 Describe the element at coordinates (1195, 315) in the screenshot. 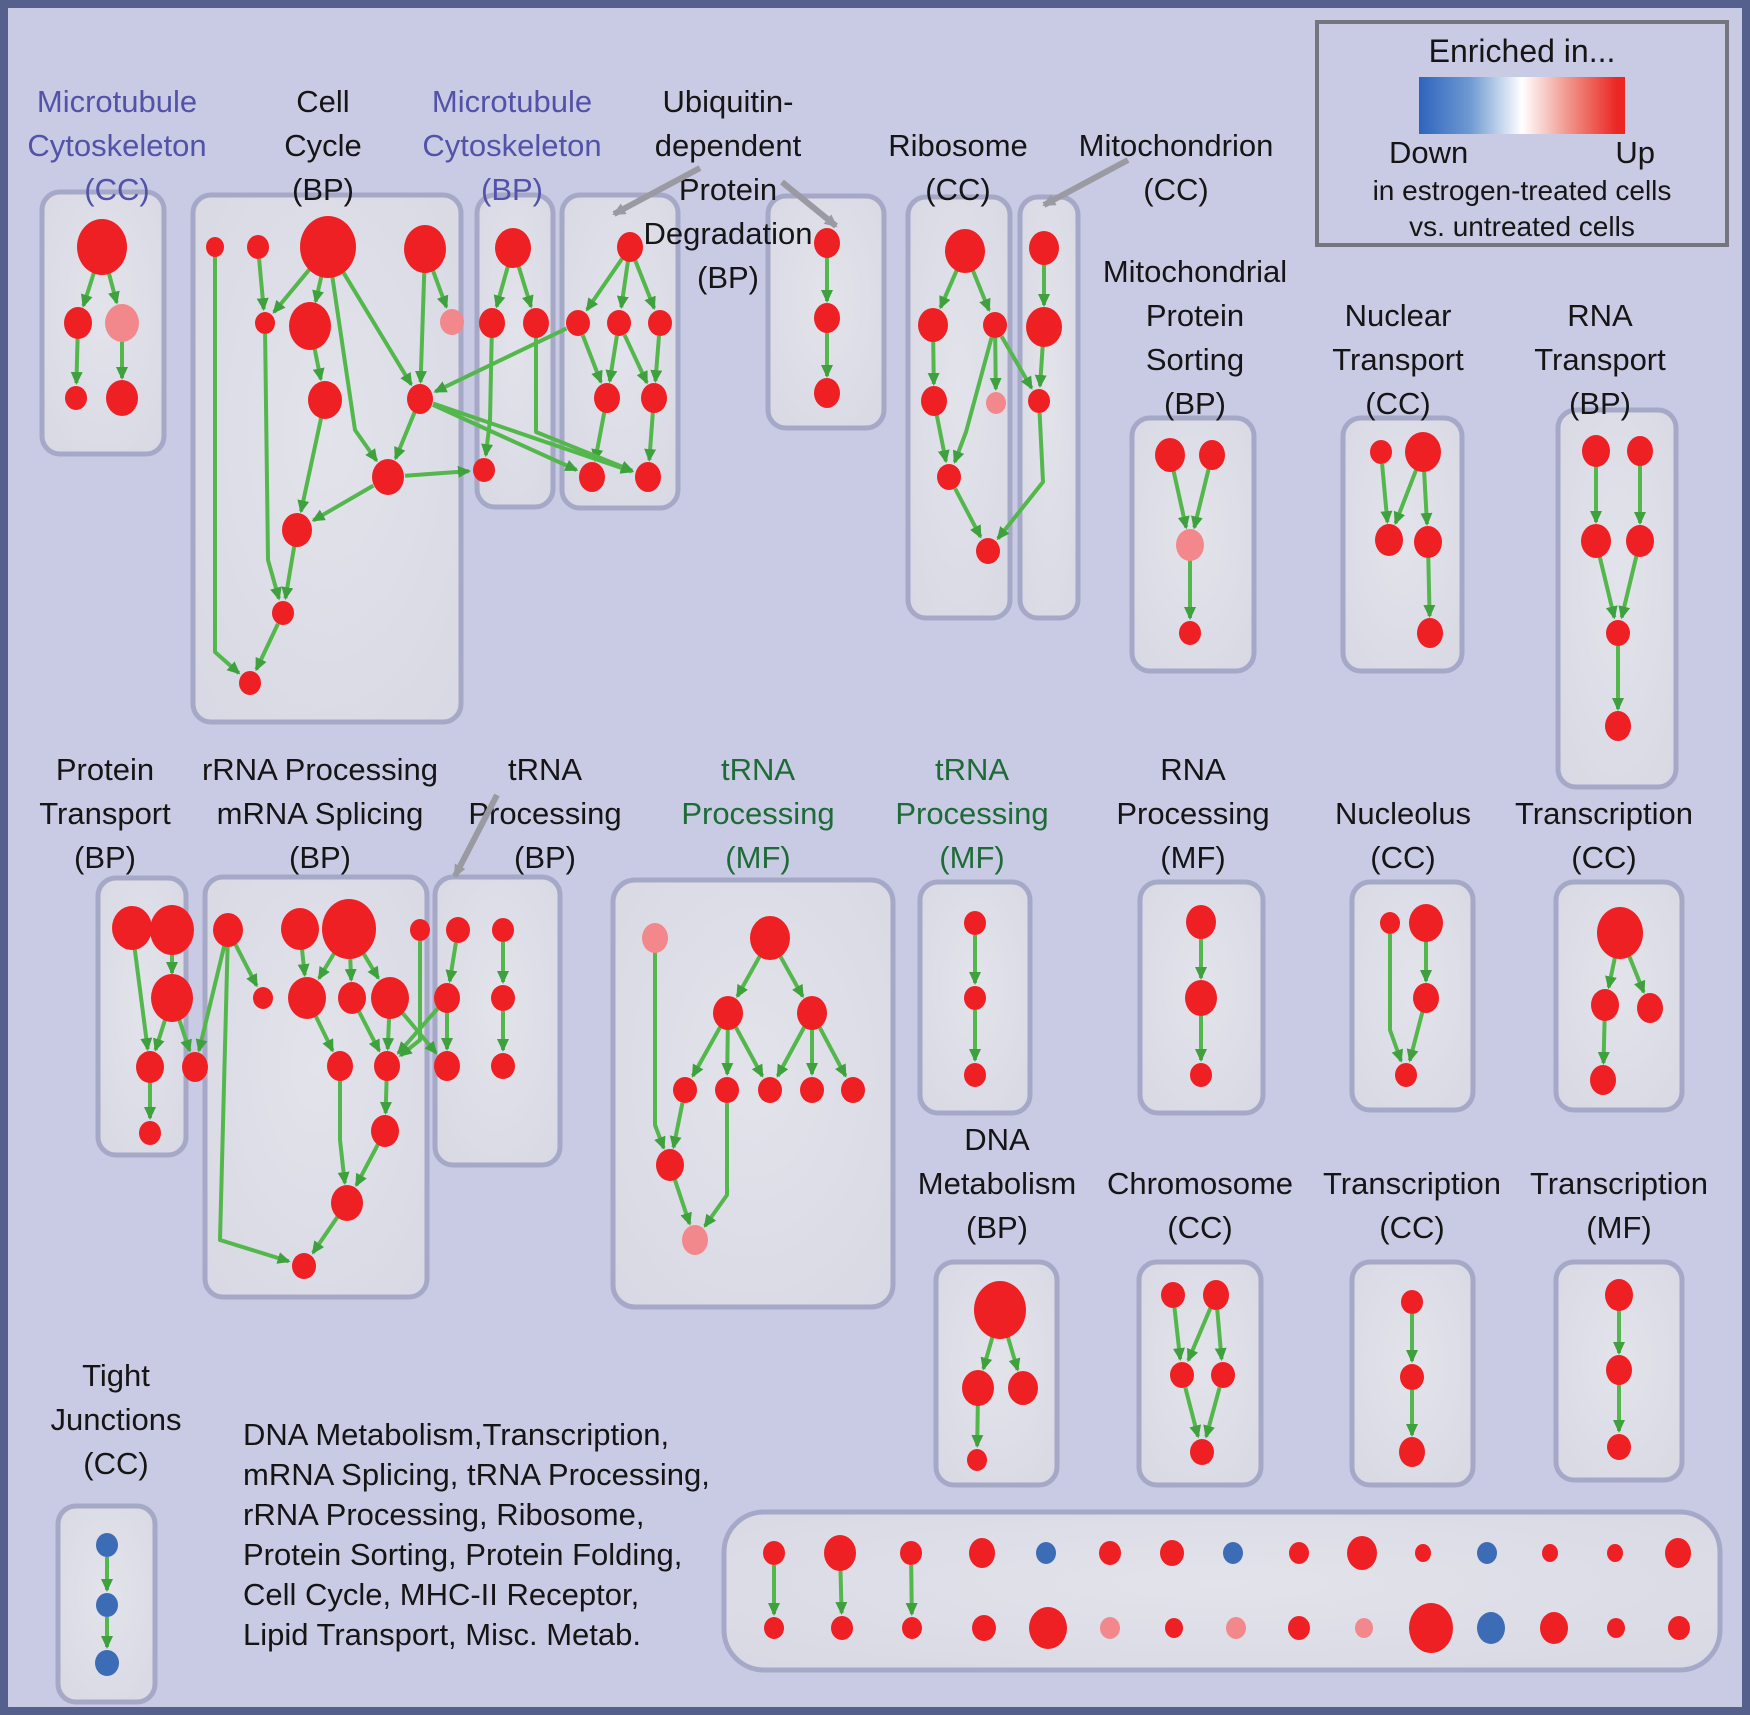

I see `cluster-label-mito-sorting-line2: Protein` at that location.